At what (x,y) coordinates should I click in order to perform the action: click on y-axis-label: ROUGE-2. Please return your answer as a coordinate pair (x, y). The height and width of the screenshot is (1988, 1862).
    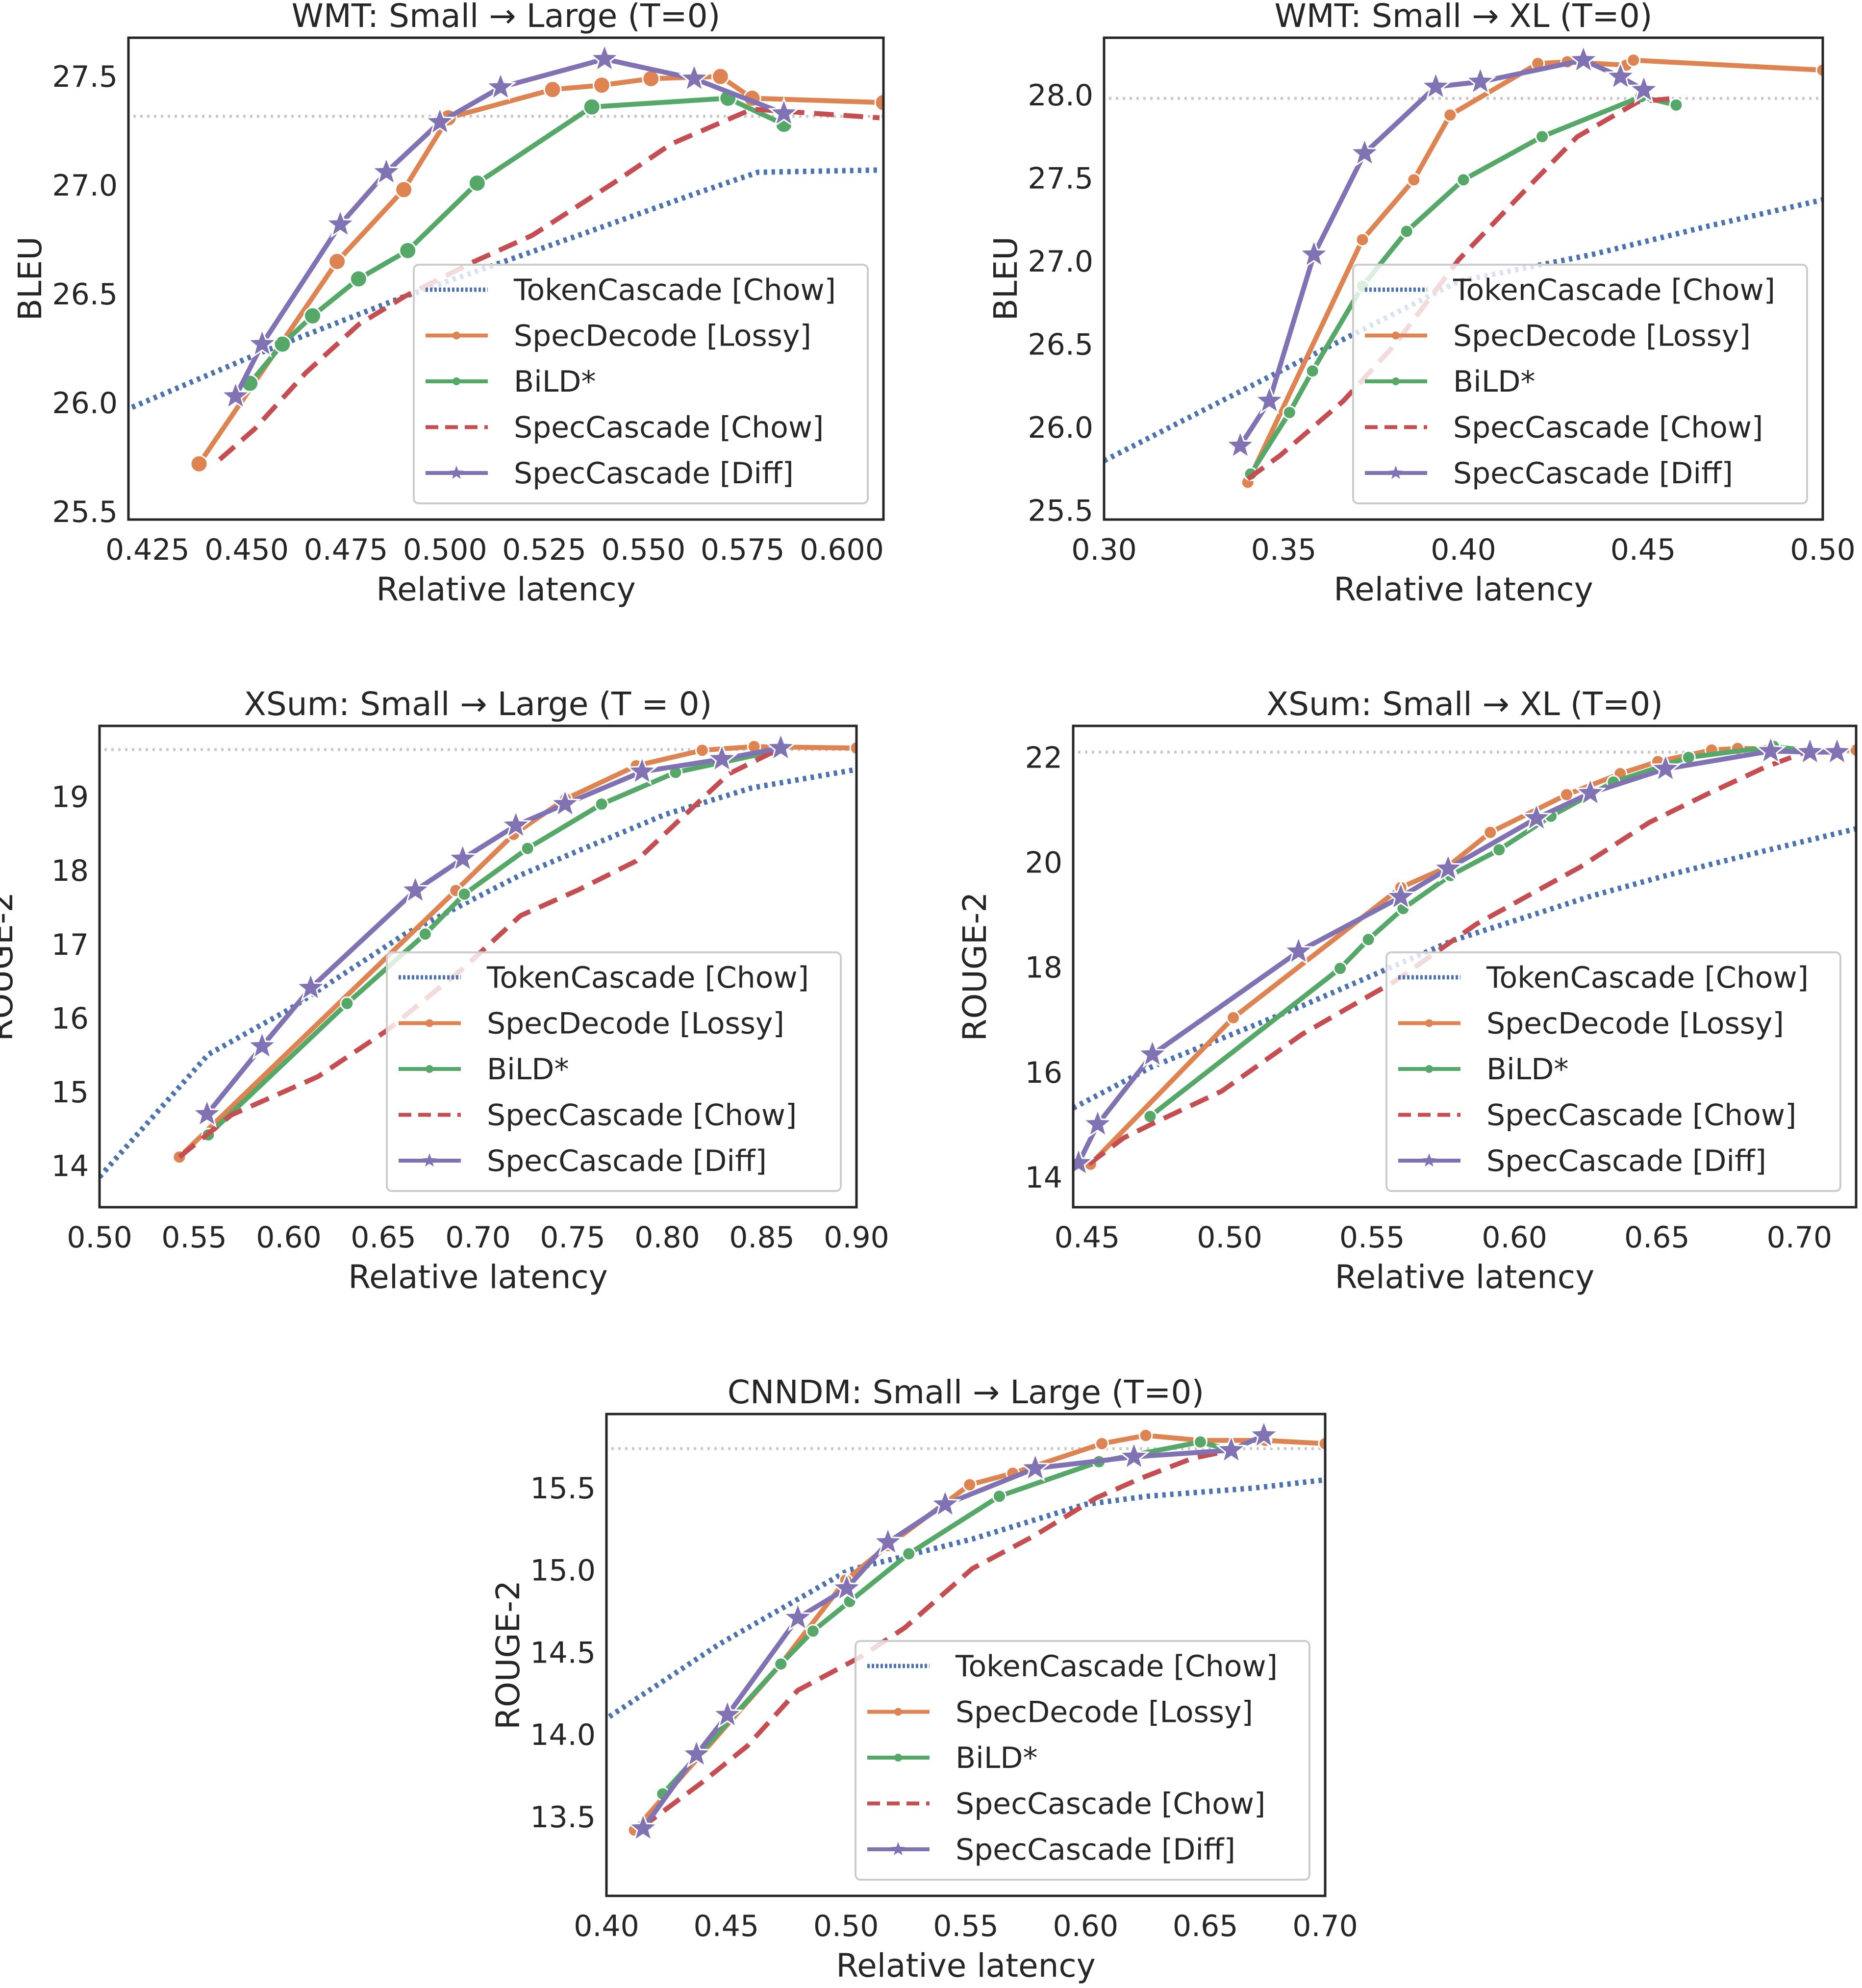
    Looking at the image, I should click on (975, 967).